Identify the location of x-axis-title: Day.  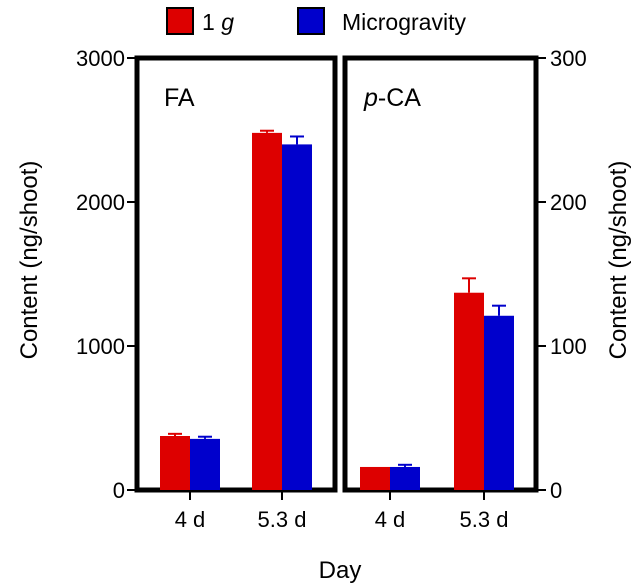
(340, 570).